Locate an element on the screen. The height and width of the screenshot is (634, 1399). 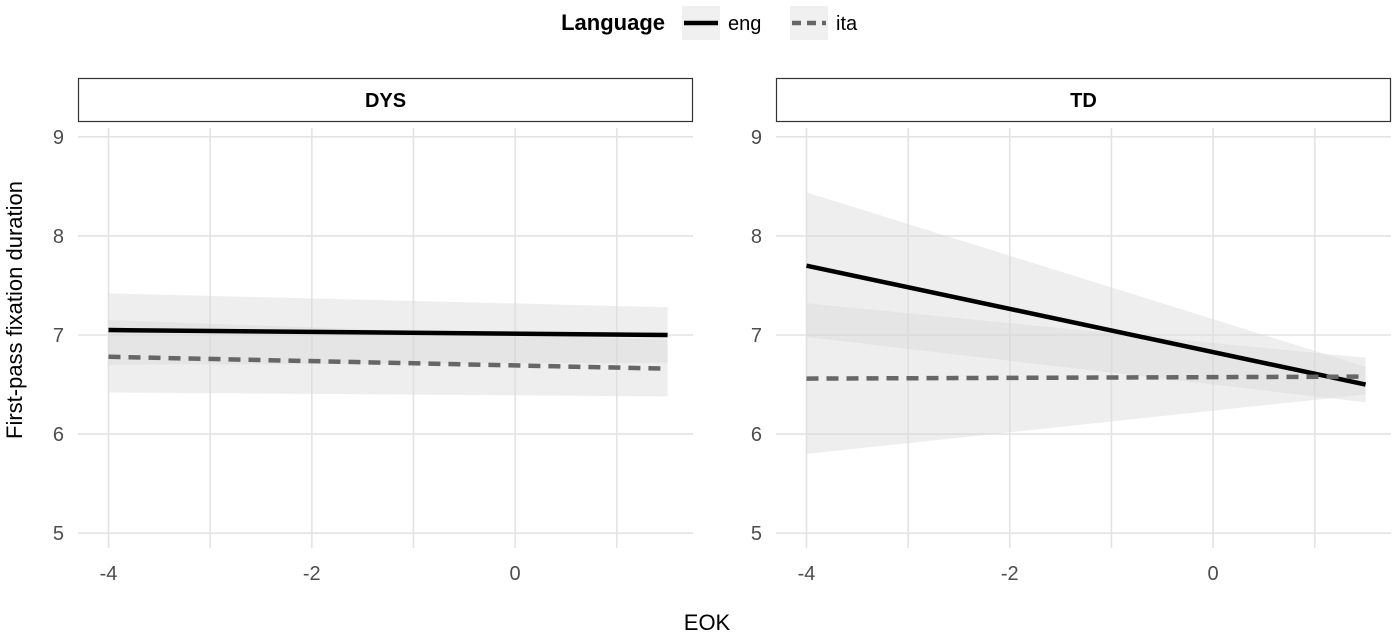
legend-key-ita is located at coordinates (809, 23).